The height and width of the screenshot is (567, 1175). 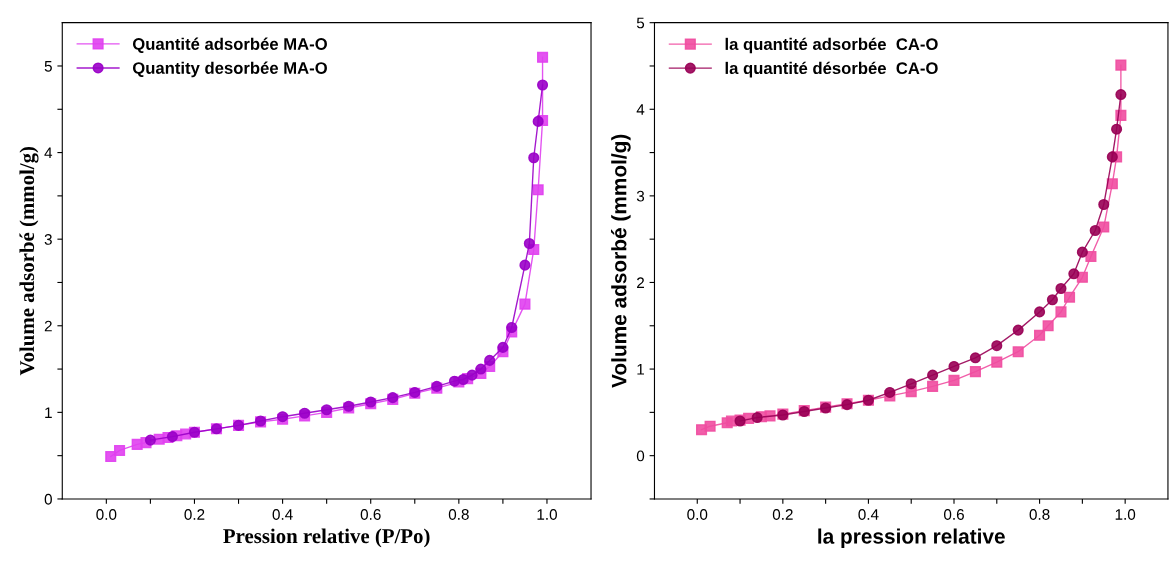 I want to click on legend-label: la quantité désorbée CA-O, so click(x=831, y=69).